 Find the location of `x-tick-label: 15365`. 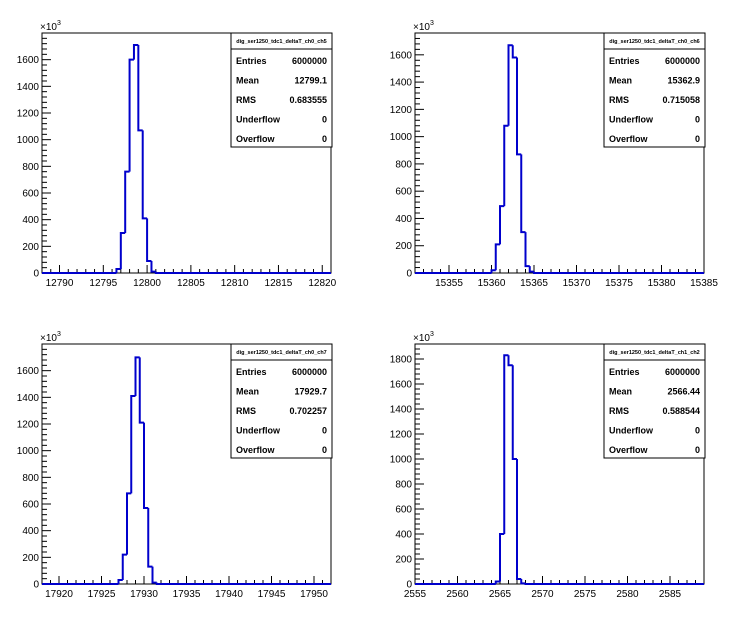

x-tick-label: 15365 is located at coordinates (534, 283).